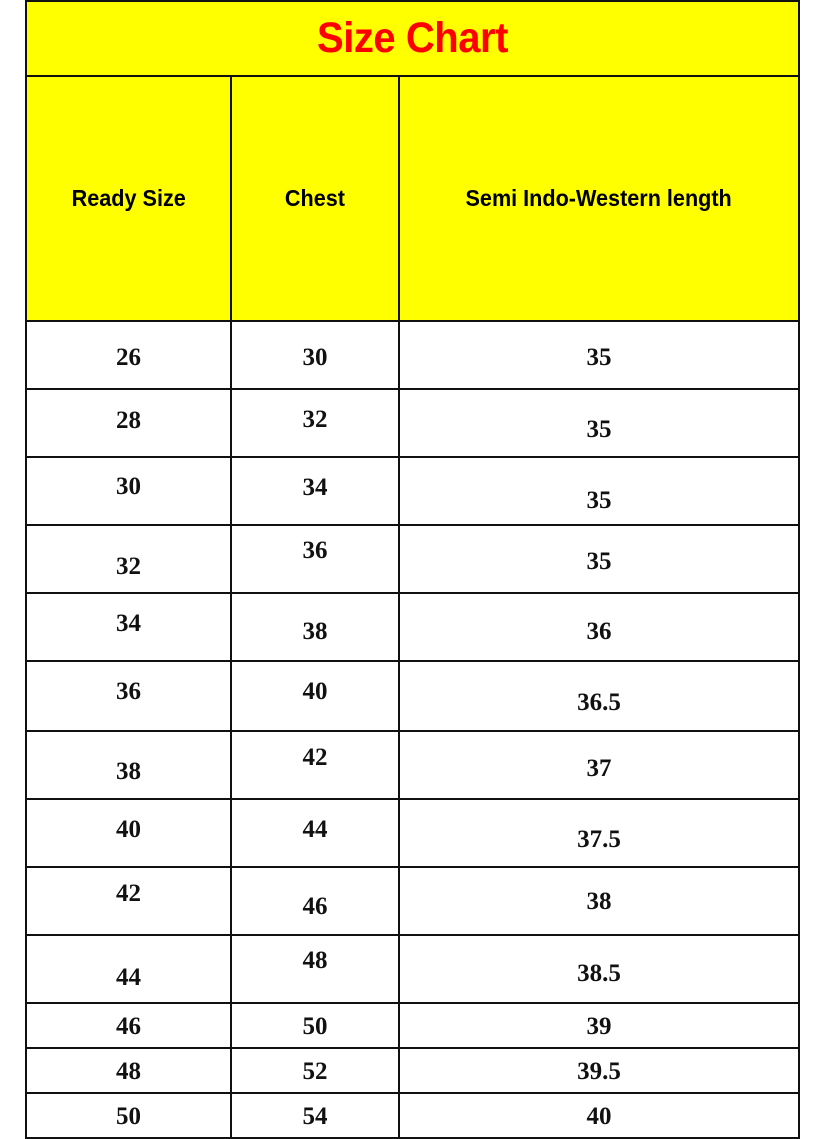 Image resolution: width=823 pixels, height=1139 pixels. I want to click on cell-length: 39, so click(599, 1025).